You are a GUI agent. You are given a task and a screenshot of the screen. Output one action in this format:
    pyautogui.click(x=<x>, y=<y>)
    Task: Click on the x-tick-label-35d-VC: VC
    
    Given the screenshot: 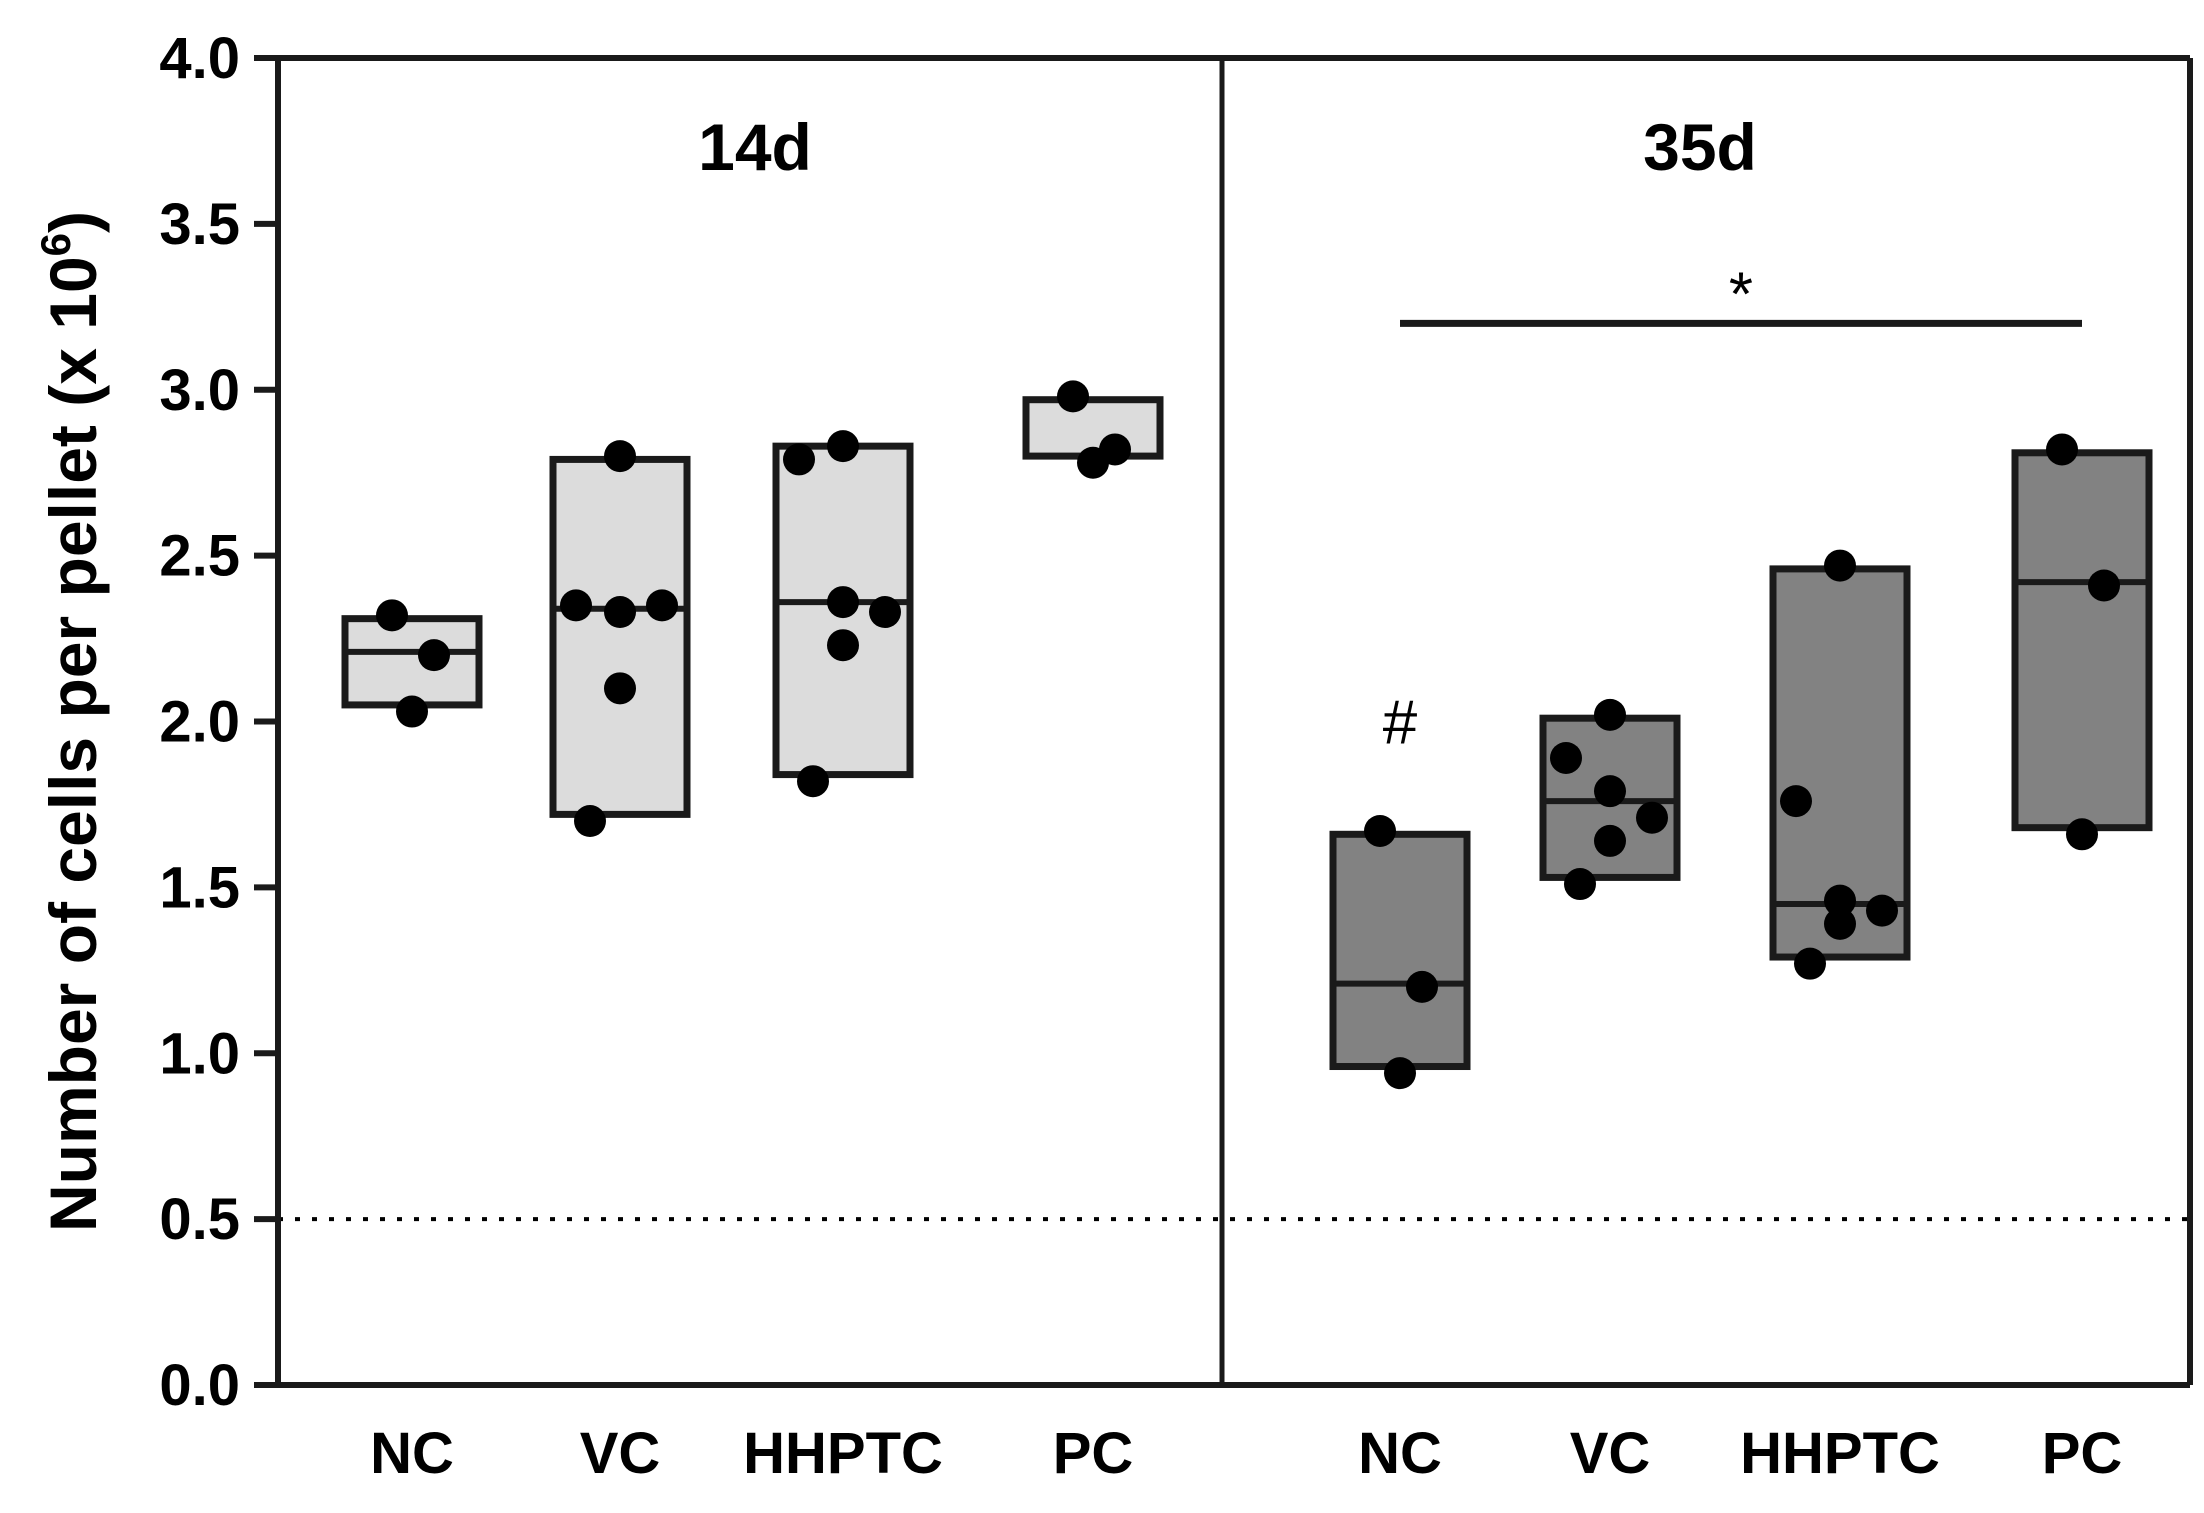 What is the action you would take?
    pyautogui.click(x=1610, y=1453)
    